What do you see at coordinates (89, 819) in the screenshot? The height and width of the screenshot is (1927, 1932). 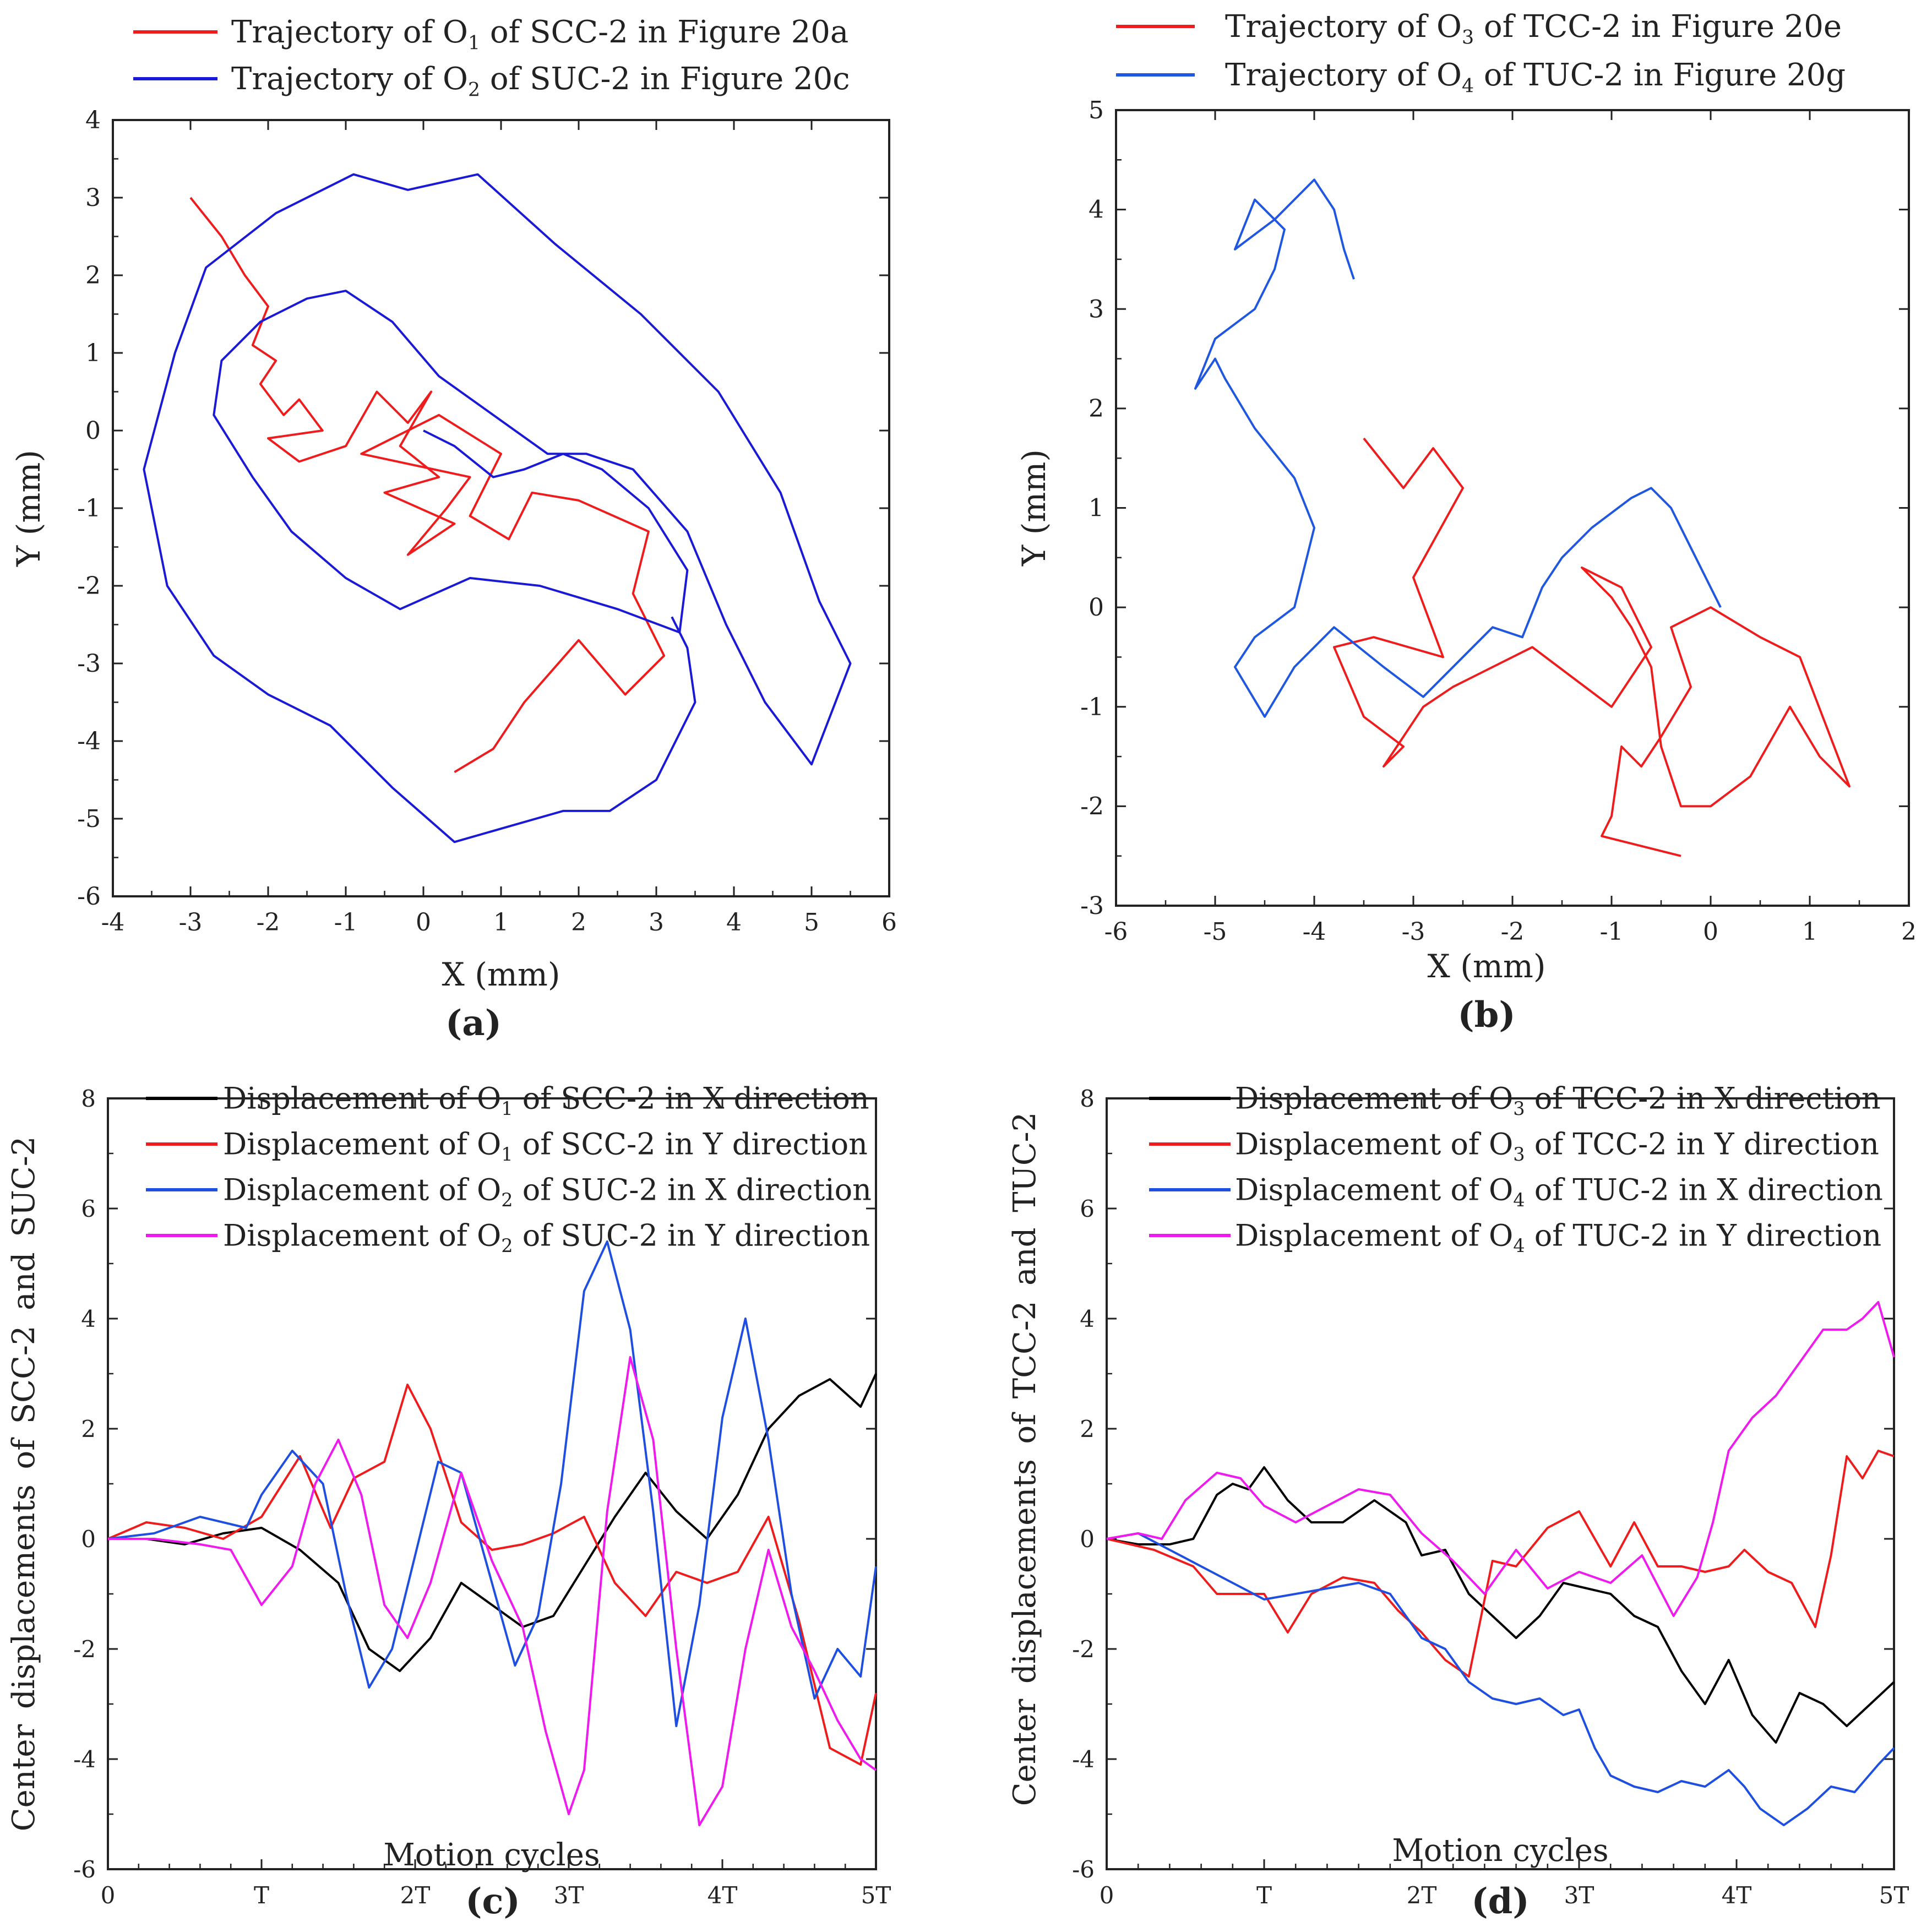 I see `y-tick-label: -5` at bounding box center [89, 819].